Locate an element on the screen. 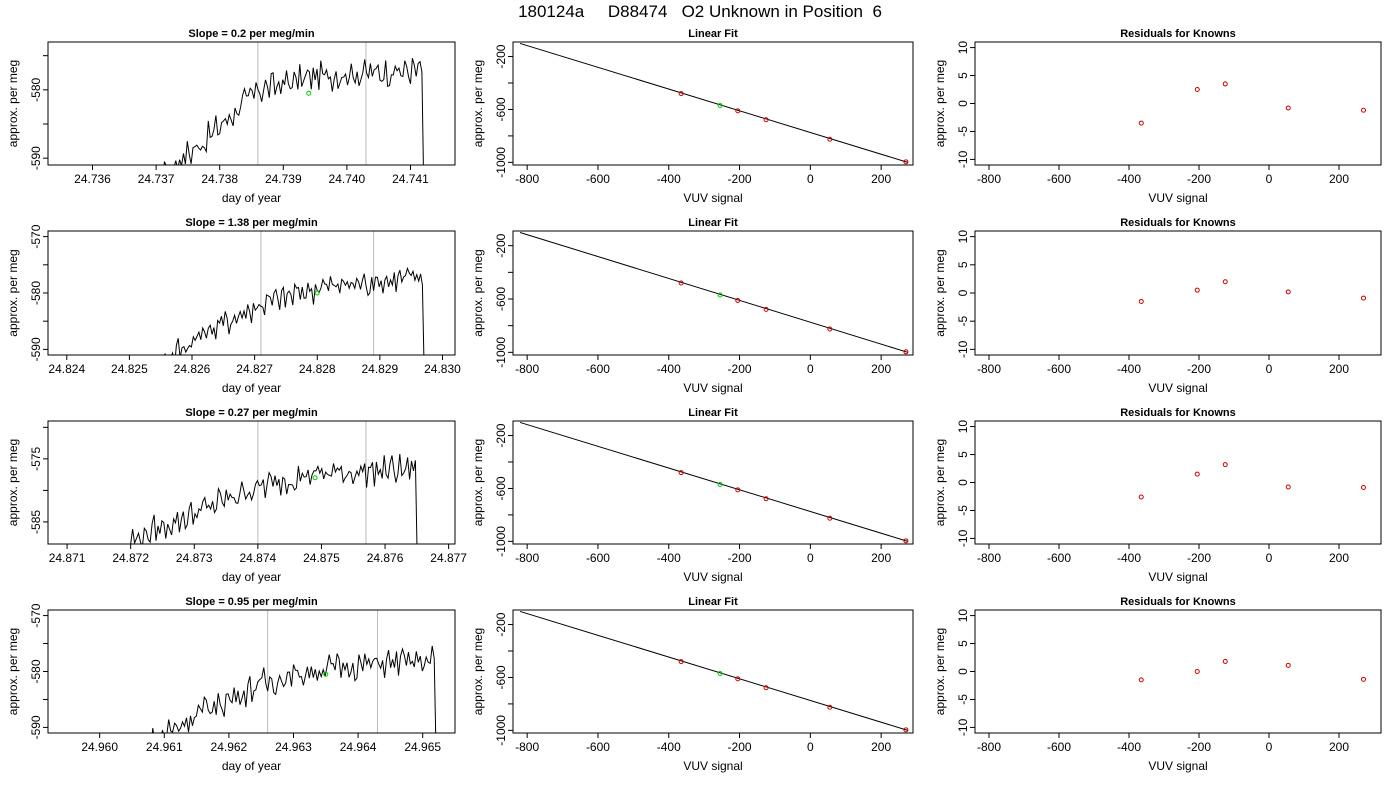  y-tick-label: -200 is located at coordinates (501, 56).